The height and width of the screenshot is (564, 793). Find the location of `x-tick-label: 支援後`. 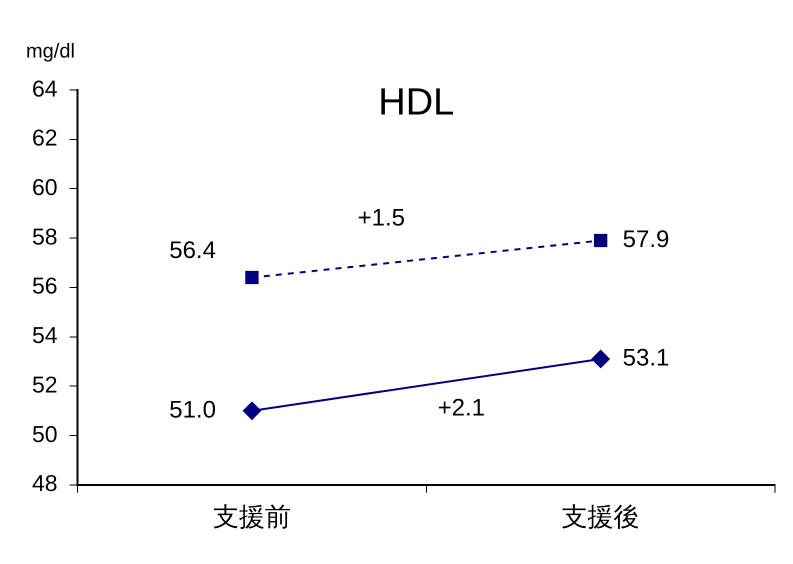

x-tick-label: 支援後 is located at coordinates (601, 517).